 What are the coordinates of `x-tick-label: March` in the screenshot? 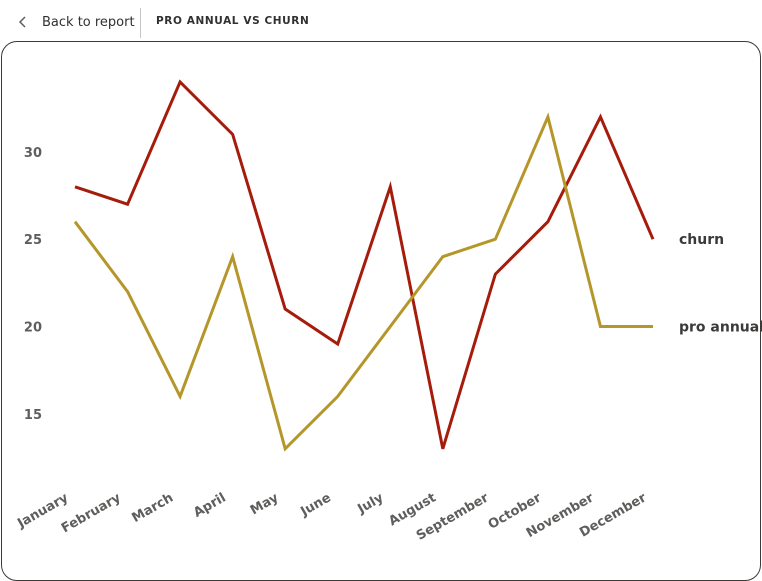 It's located at (153, 508).